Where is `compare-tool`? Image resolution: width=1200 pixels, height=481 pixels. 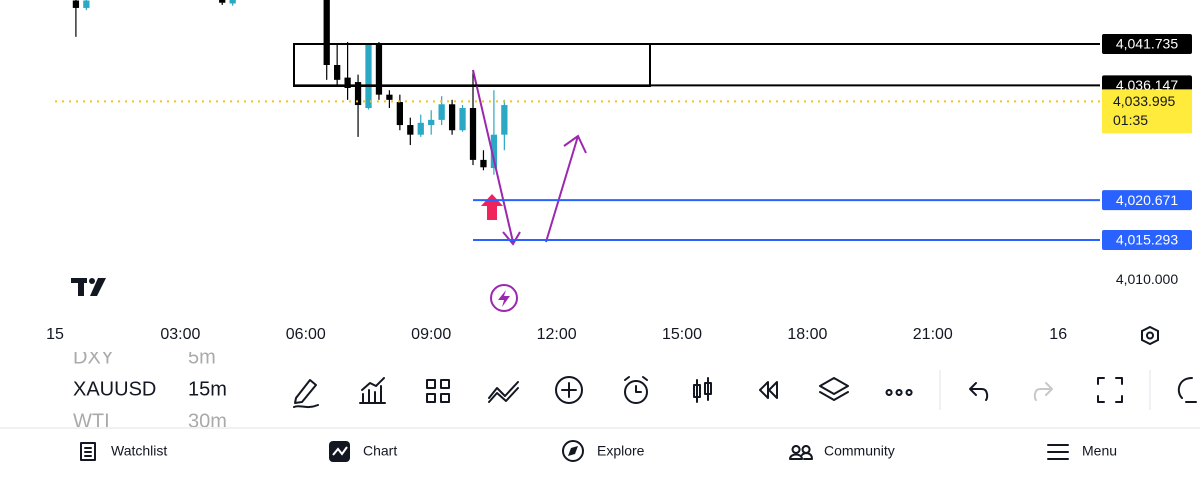
compare-tool is located at coordinates (503, 392).